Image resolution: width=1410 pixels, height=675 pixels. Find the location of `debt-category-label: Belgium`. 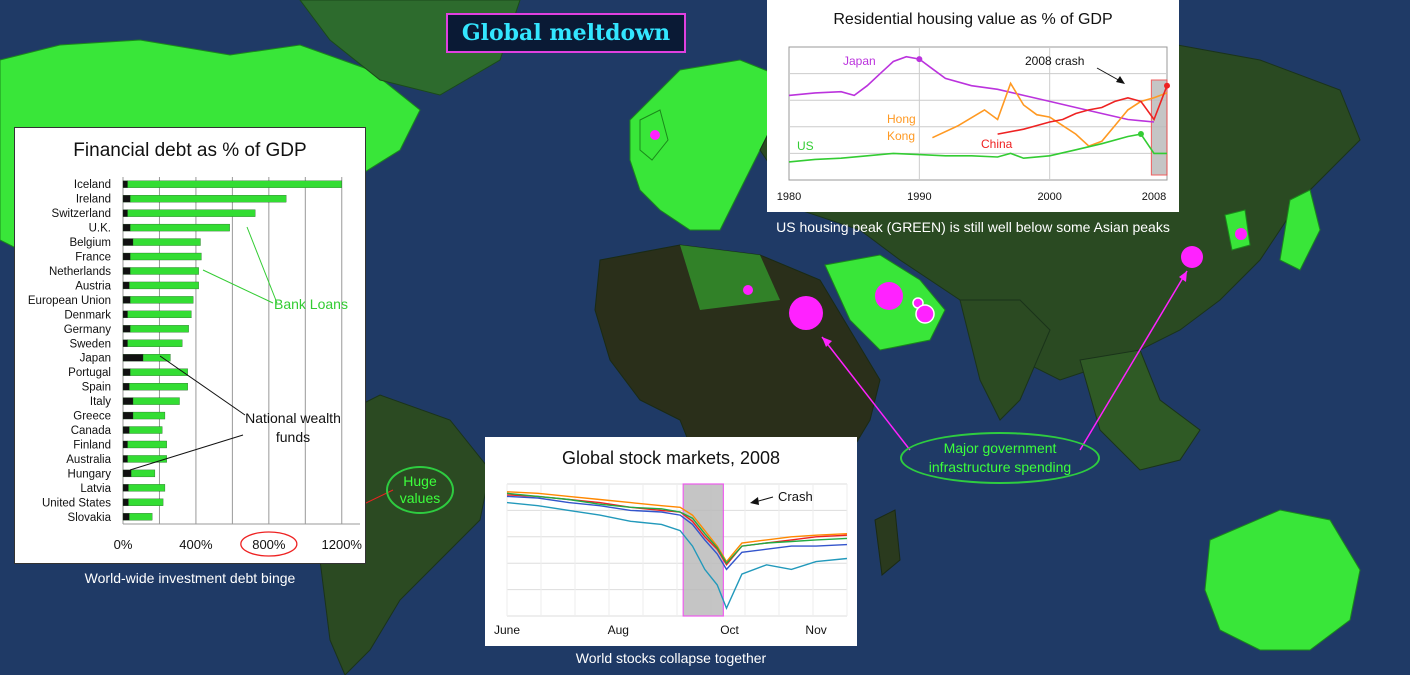

debt-category-label: Belgium is located at coordinates (90, 243).